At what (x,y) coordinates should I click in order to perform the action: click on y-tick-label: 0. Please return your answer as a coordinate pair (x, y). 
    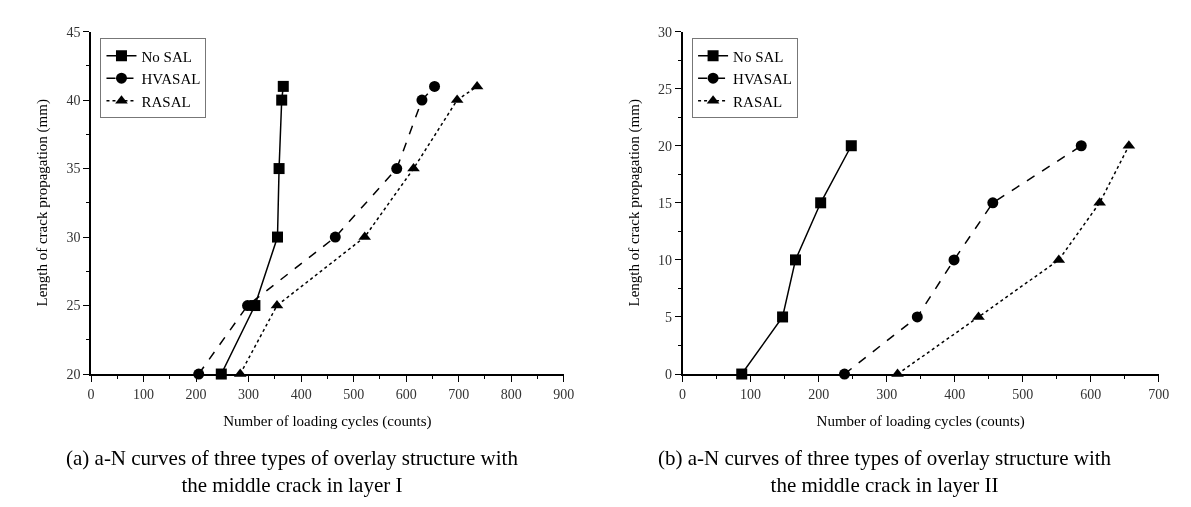
    Looking at the image, I should click on (668, 374).